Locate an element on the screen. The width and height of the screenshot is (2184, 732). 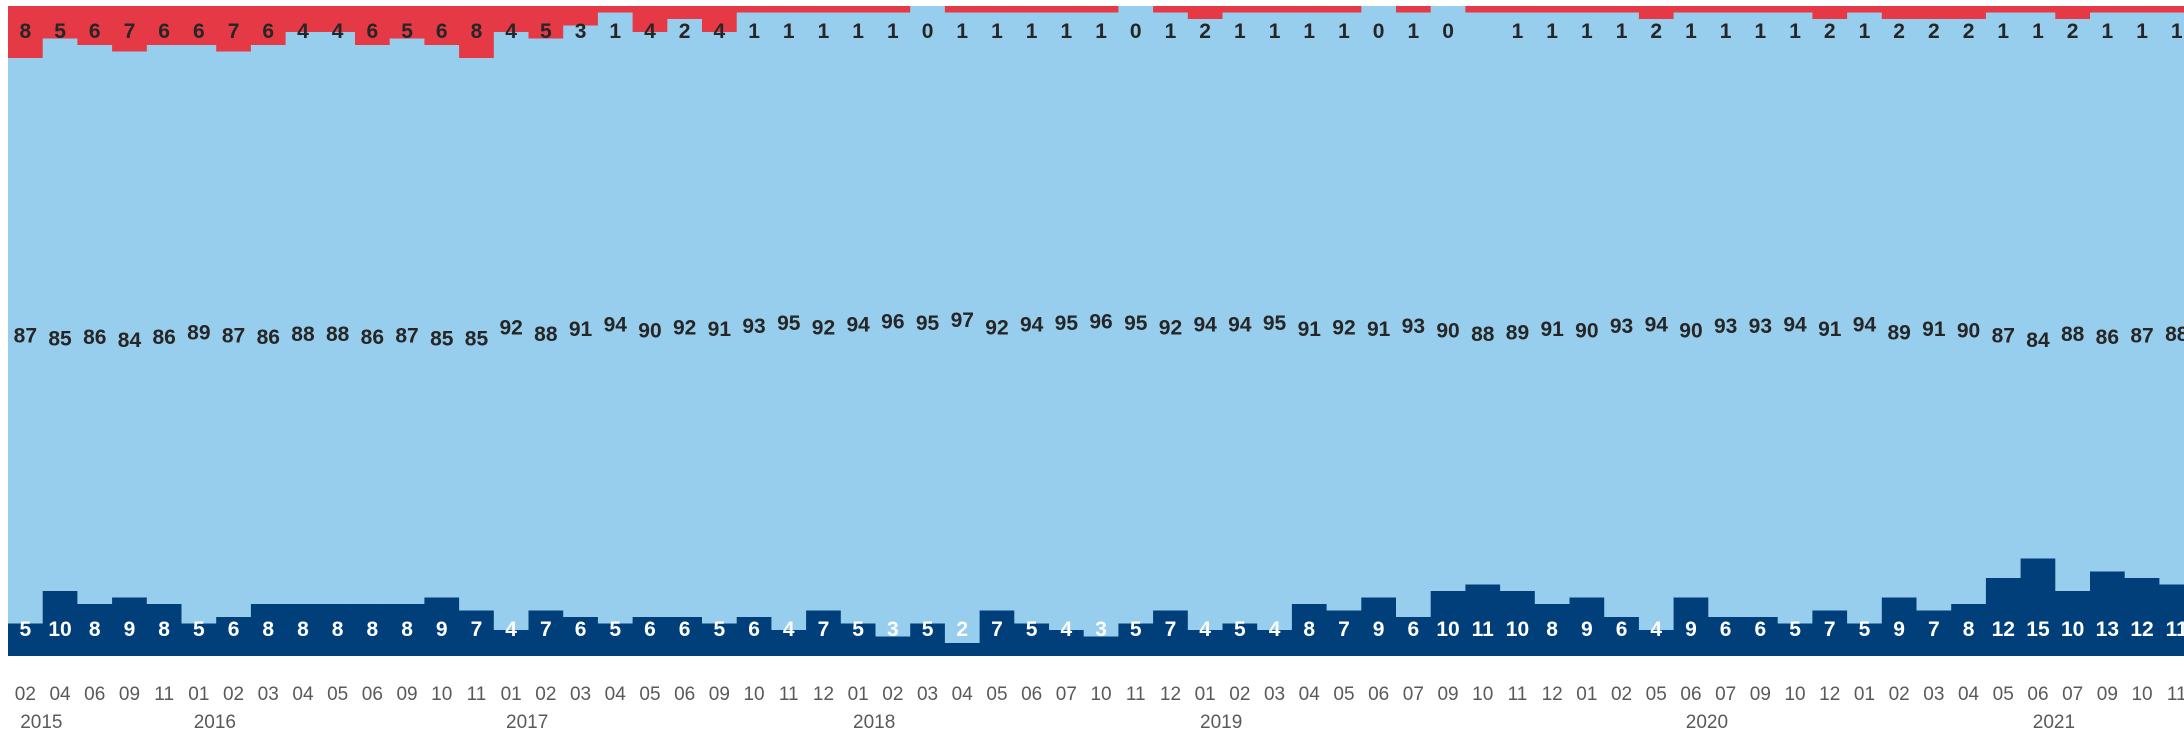
value-label-middle: 90 is located at coordinates (1690, 331).